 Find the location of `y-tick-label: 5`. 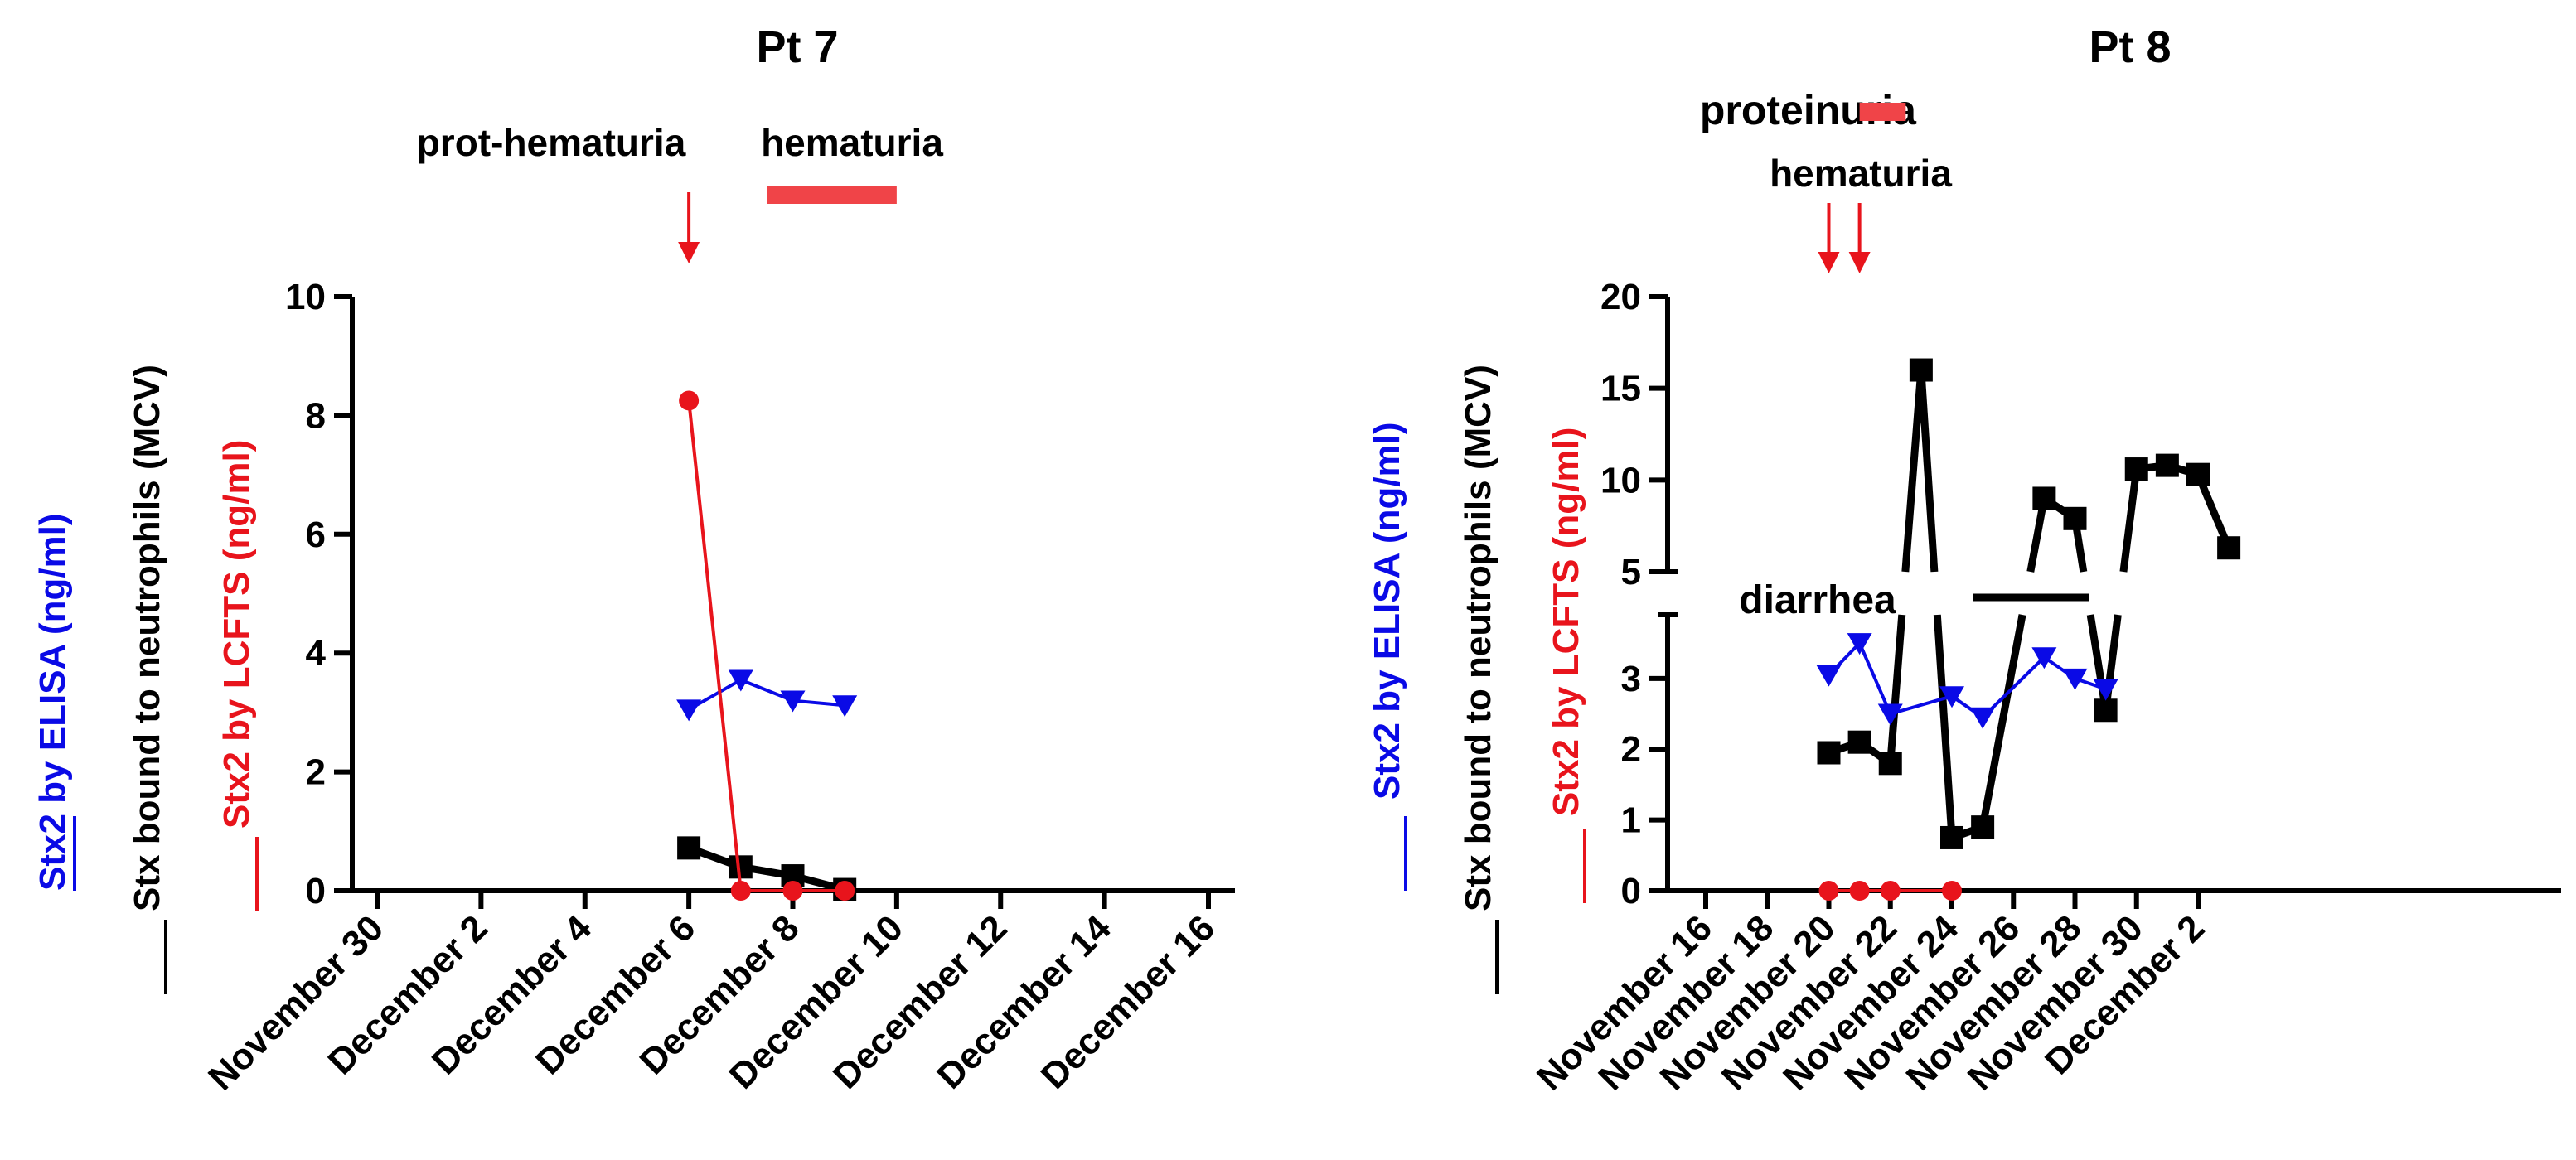

y-tick-label: 5 is located at coordinates (1631, 572).